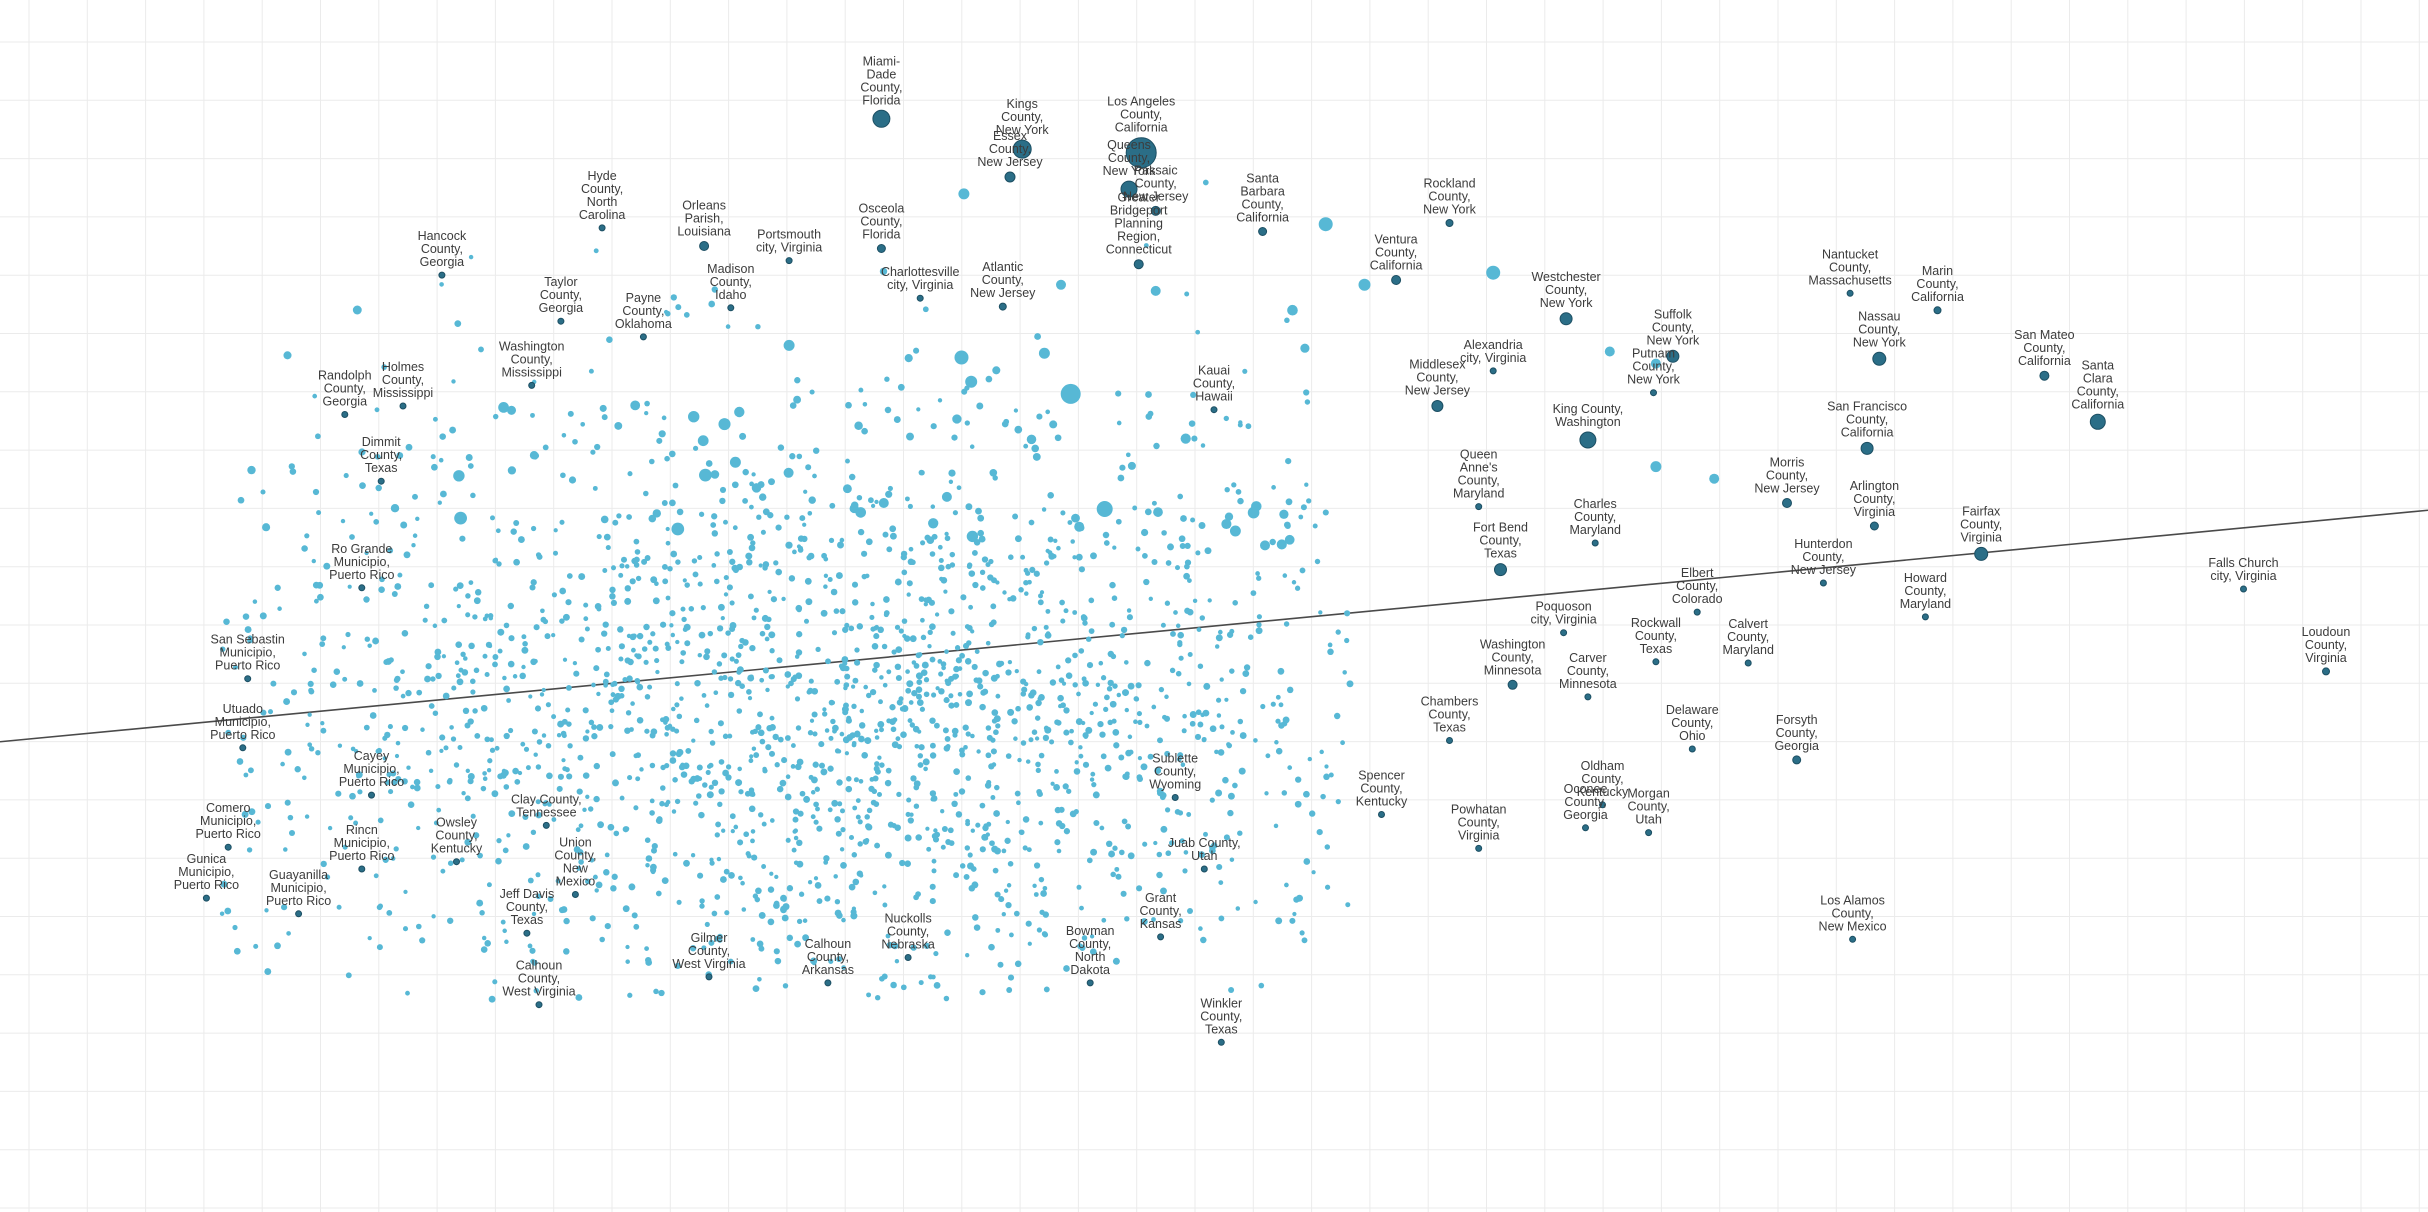  I want to click on point-label: Calhoun County, West Virginia, so click(538, 979).